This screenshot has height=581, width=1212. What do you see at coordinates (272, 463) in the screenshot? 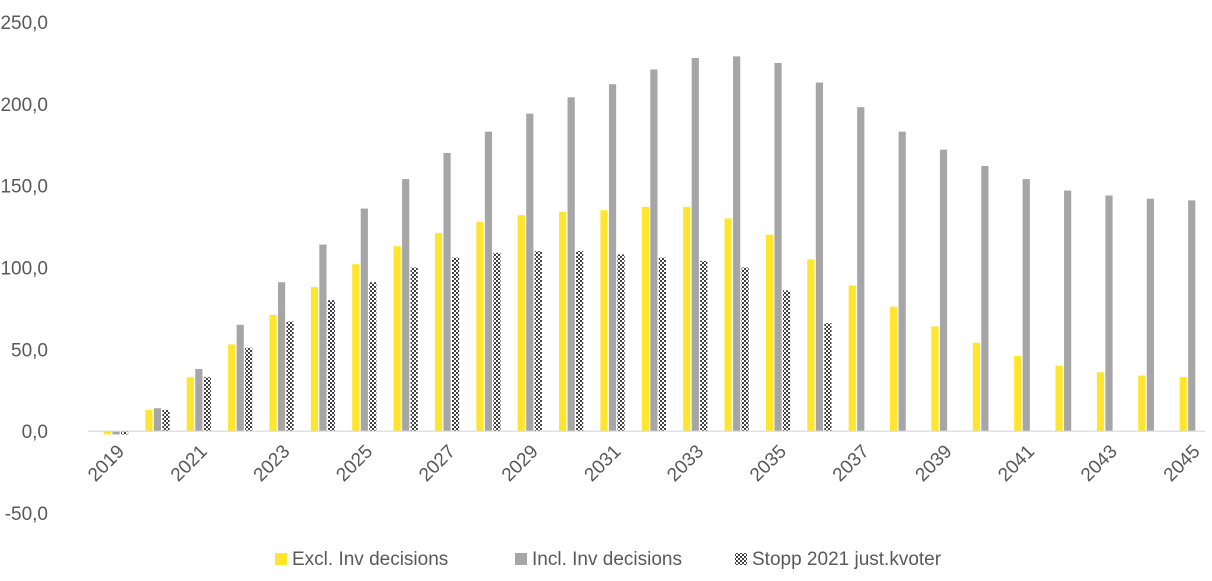
I see `x-tick-label: 2023` at bounding box center [272, 463].